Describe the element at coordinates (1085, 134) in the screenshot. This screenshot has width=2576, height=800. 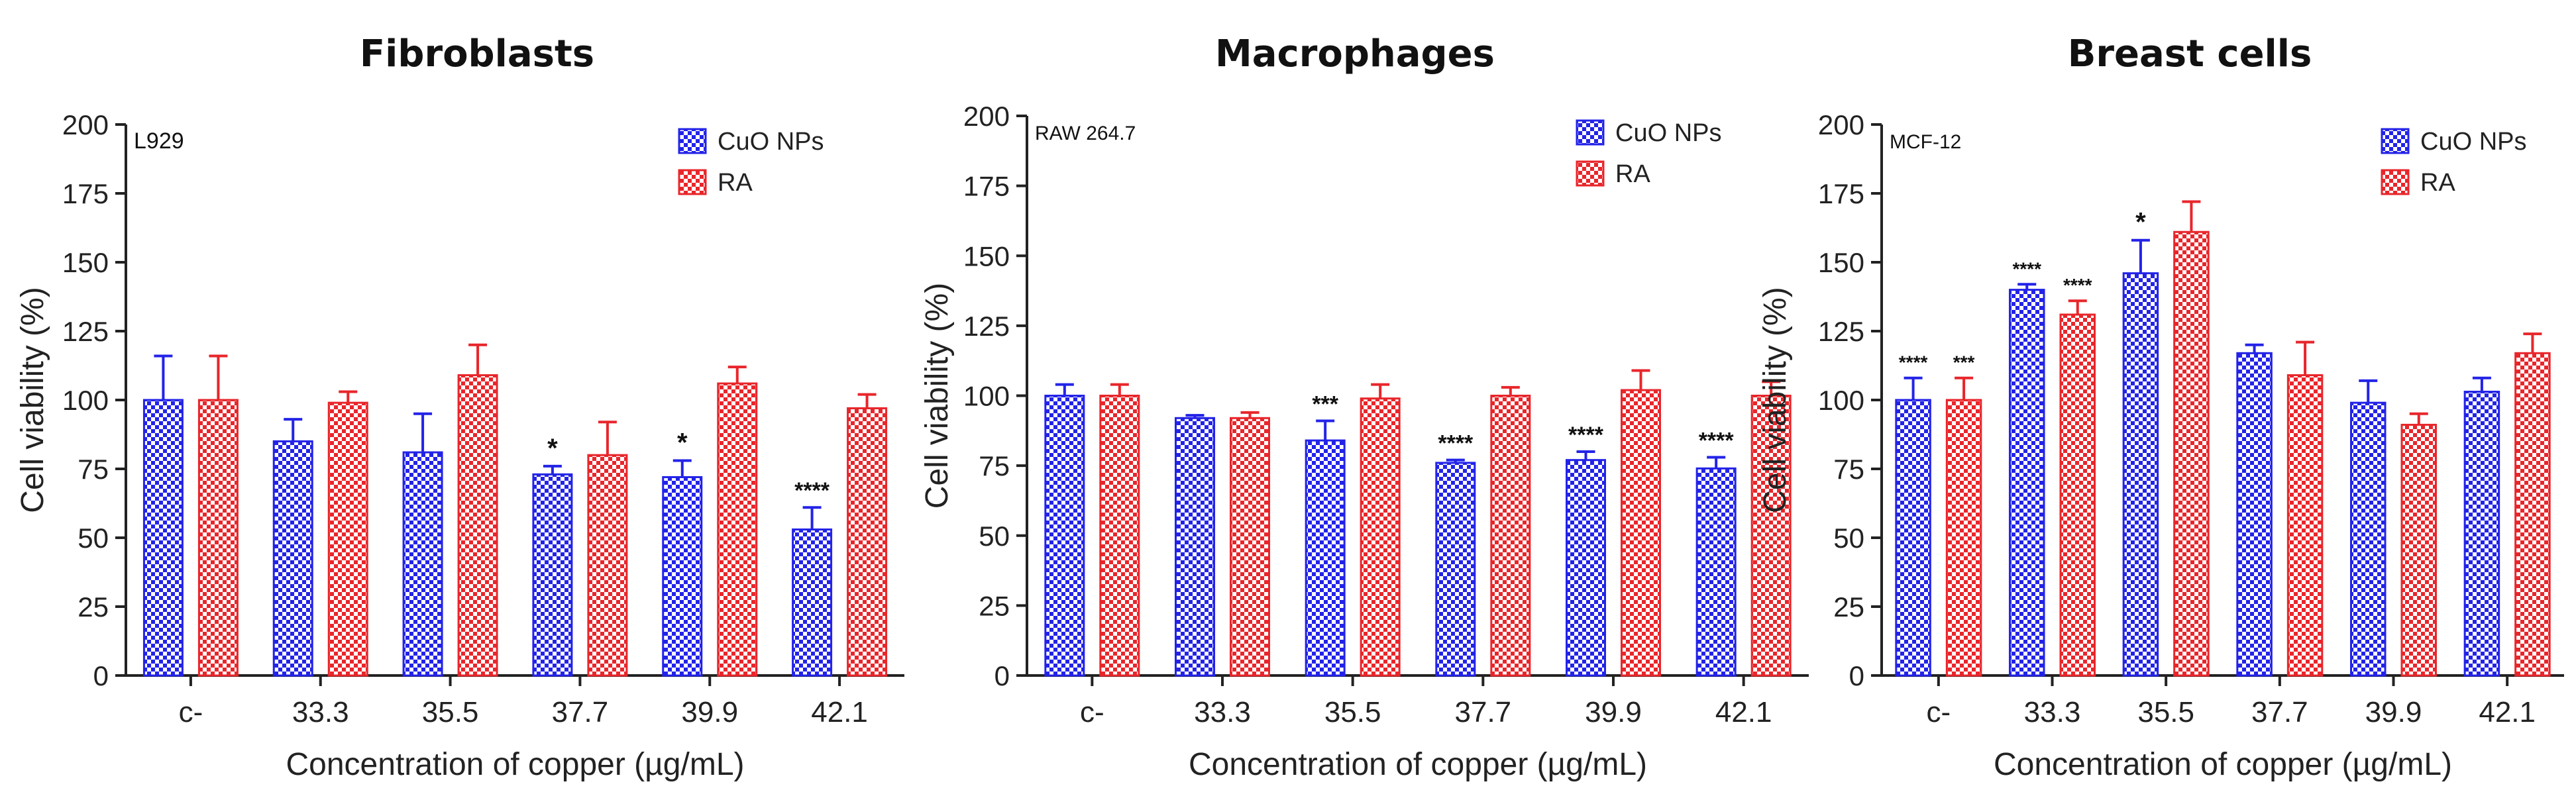
I see `cell-line-label: RAW 264.7` at that location.